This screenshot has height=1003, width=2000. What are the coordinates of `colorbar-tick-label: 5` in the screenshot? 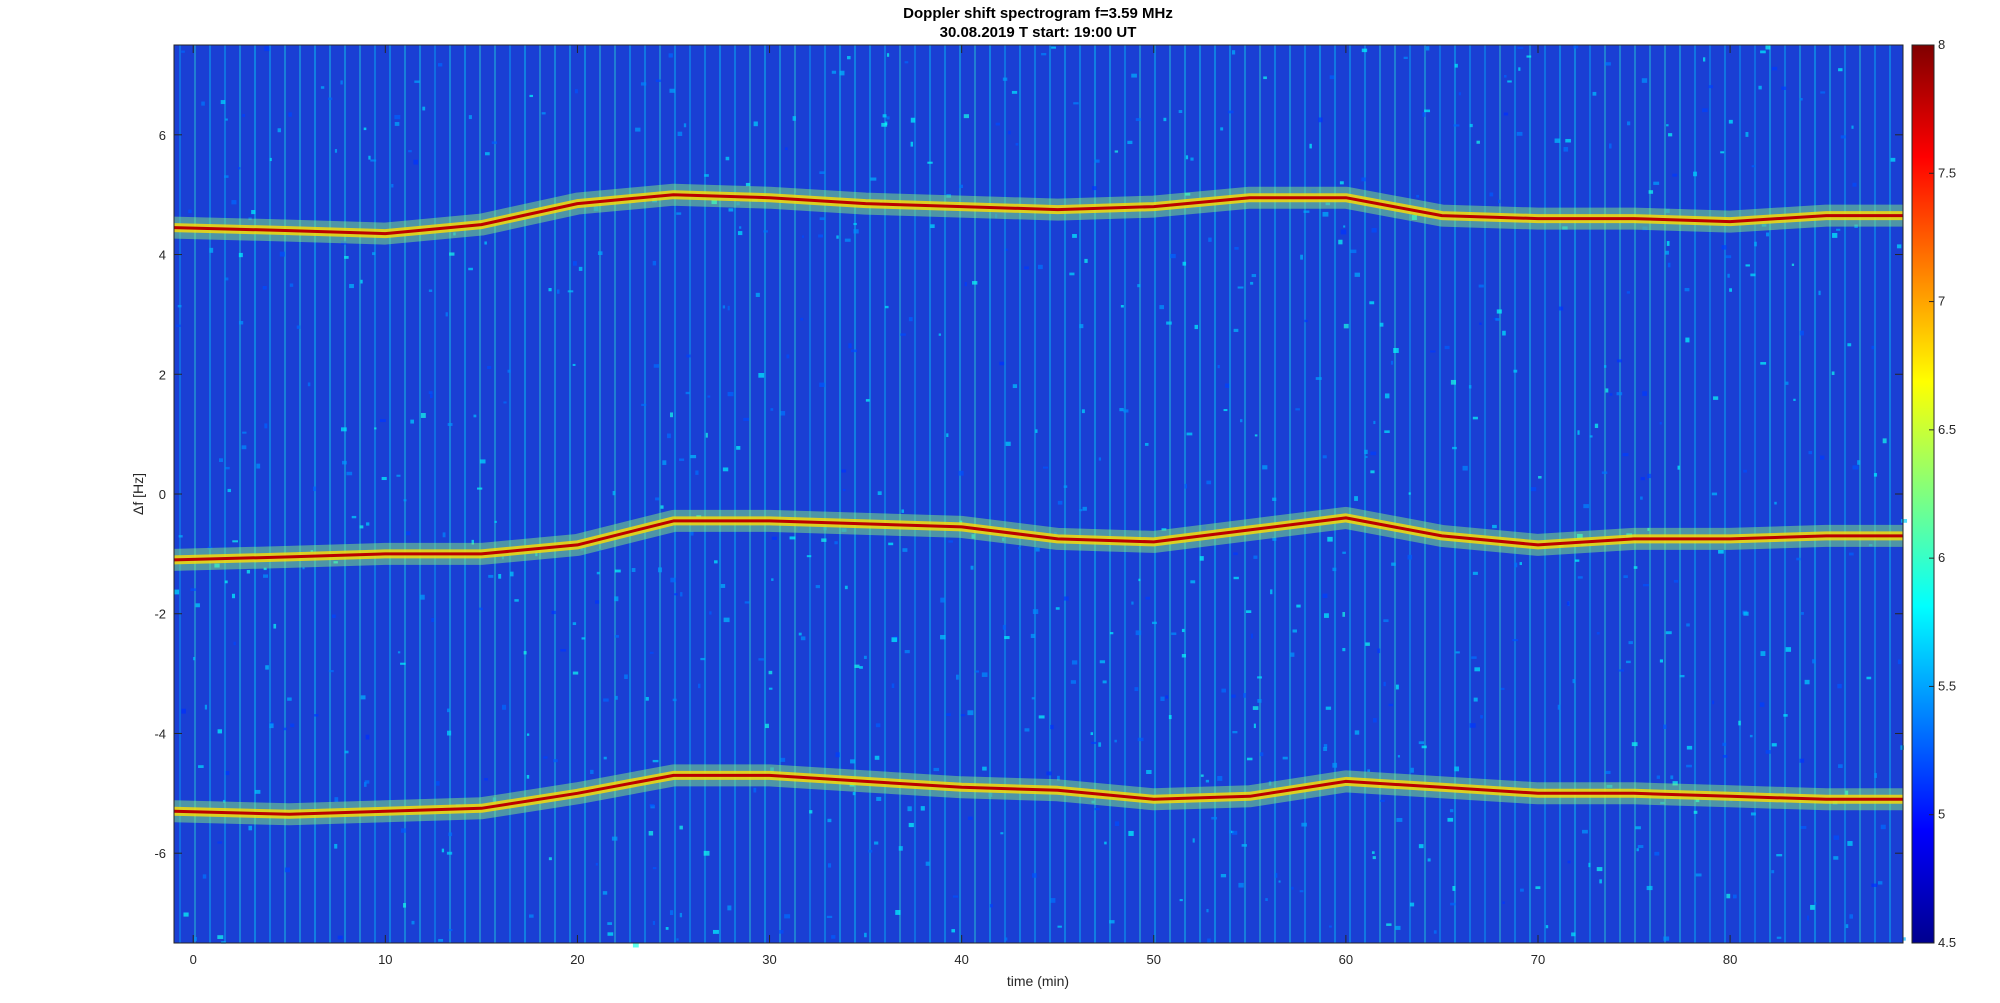 It's located at (1941, 814).